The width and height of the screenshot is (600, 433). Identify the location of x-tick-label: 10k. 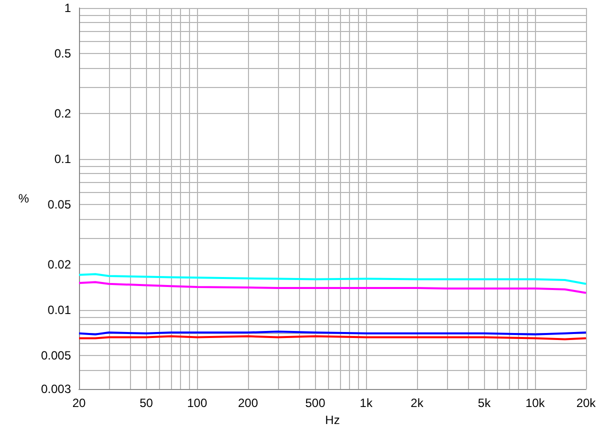
(535, 403).